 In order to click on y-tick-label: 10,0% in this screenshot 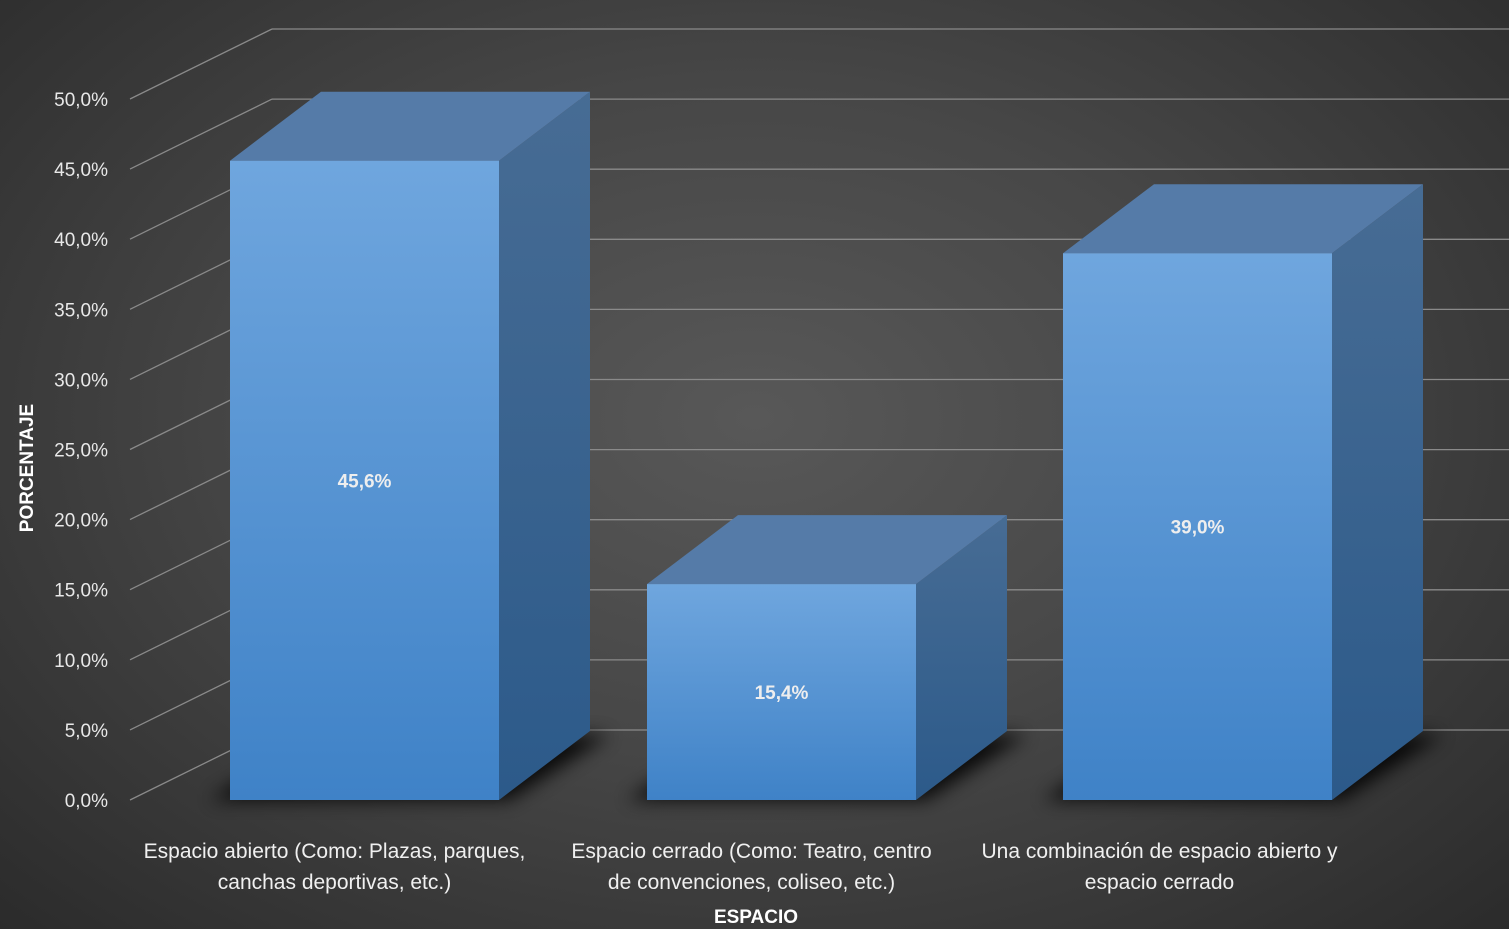, I will do `click(81, 661)`.